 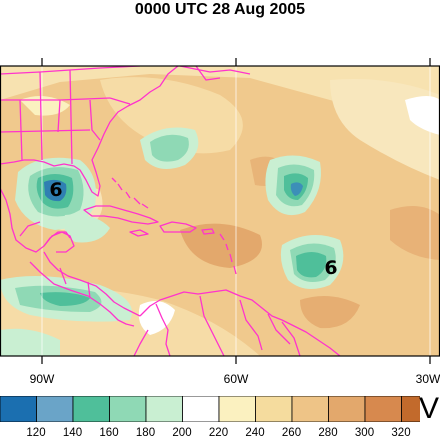 What do you see at coordinates (218, 433) in the screenshot?
I see `colorbar-tick-label: 220` at bounding box center [218, 433].